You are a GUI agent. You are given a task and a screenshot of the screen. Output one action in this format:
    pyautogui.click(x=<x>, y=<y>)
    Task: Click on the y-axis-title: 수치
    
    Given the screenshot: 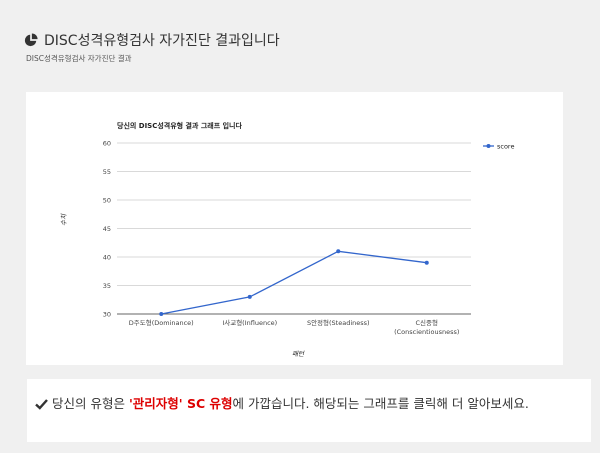 What is the action you would take?
    pyautogui.click(x=64, y=219)
    